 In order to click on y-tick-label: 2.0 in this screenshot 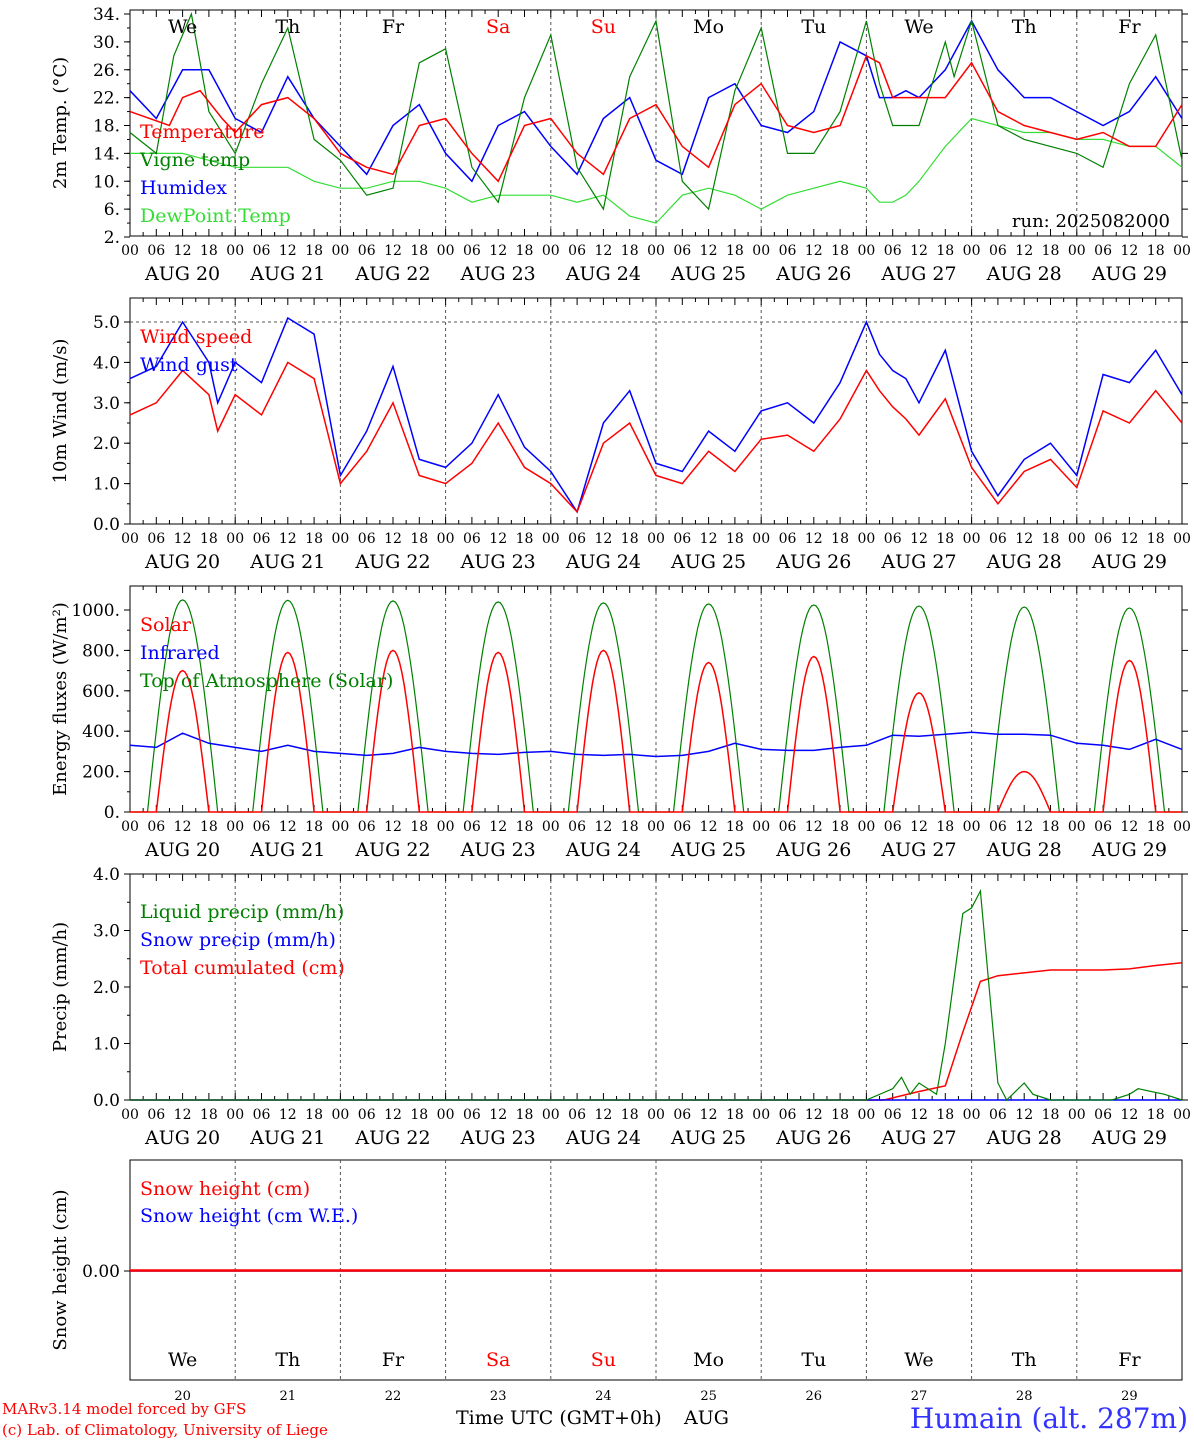, I will do `click(106, 988)`.